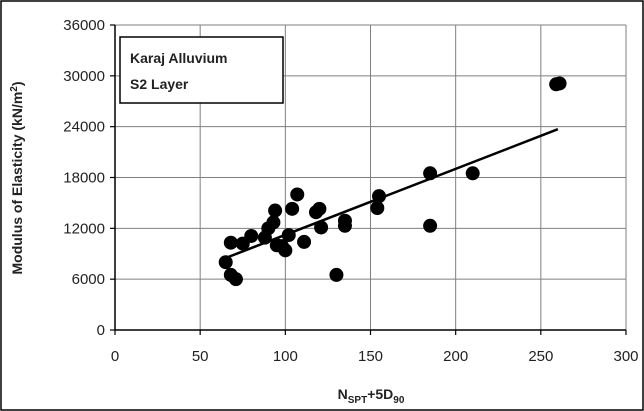 The width and height of the screenshot is (644, 411). Describe the element at coordinates (101, 330) in the screenshot. I see `y-tick-label-0: 0` at that location.